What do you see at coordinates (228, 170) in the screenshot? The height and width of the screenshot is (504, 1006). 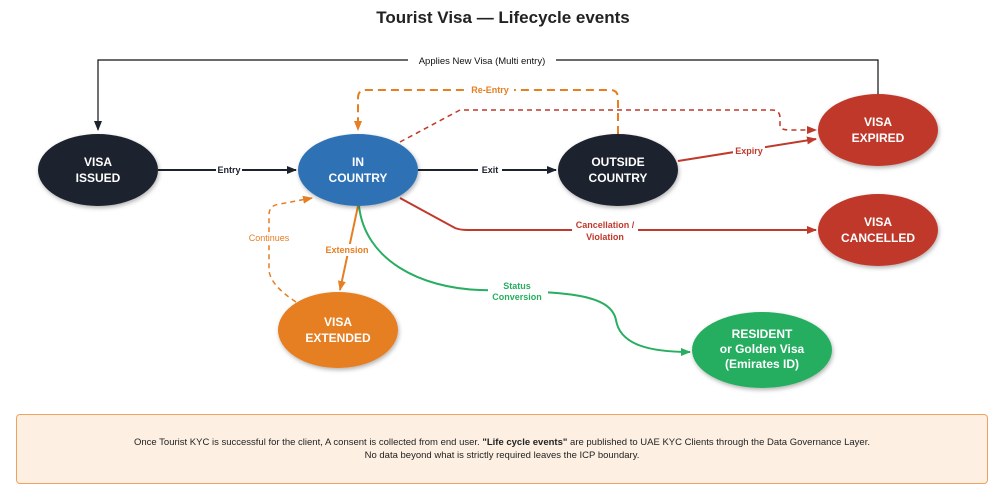 I see `edge-label-entry: Entry` at bounding box center [228, 170].